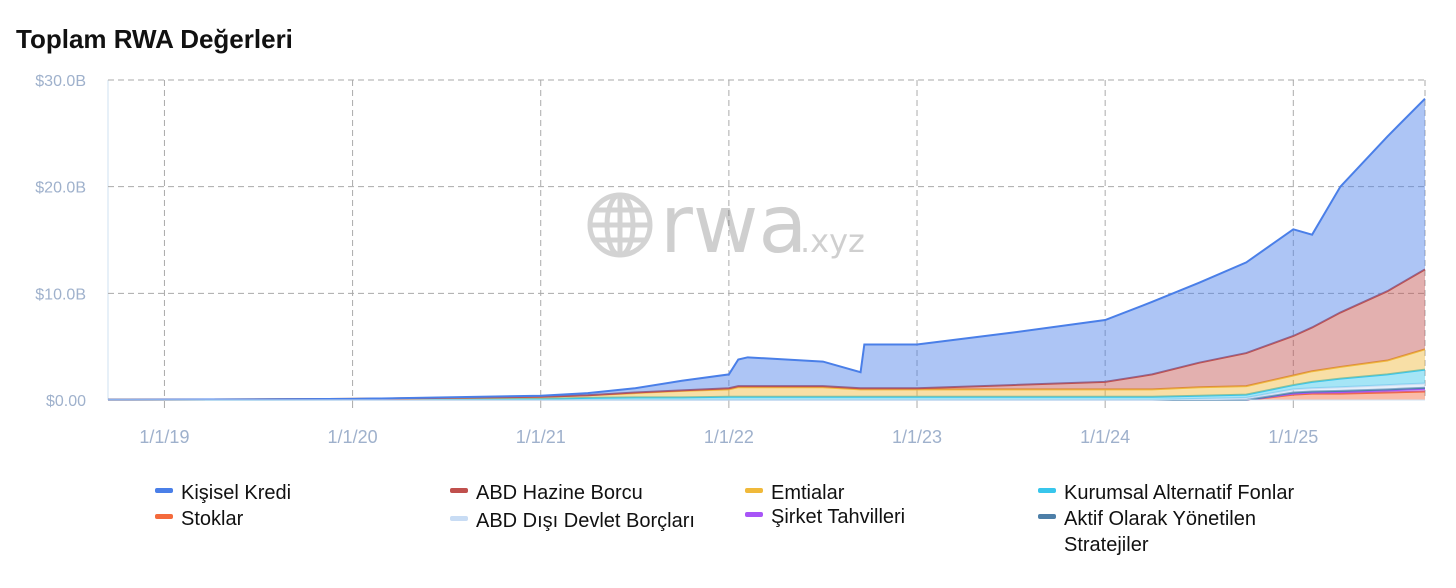 Image resolution: width=1456 pixels, height=588 pixels. Describe the element at coordinates (808, 493) in the screenshot. I see `legend-label: Emtialar` at that location.